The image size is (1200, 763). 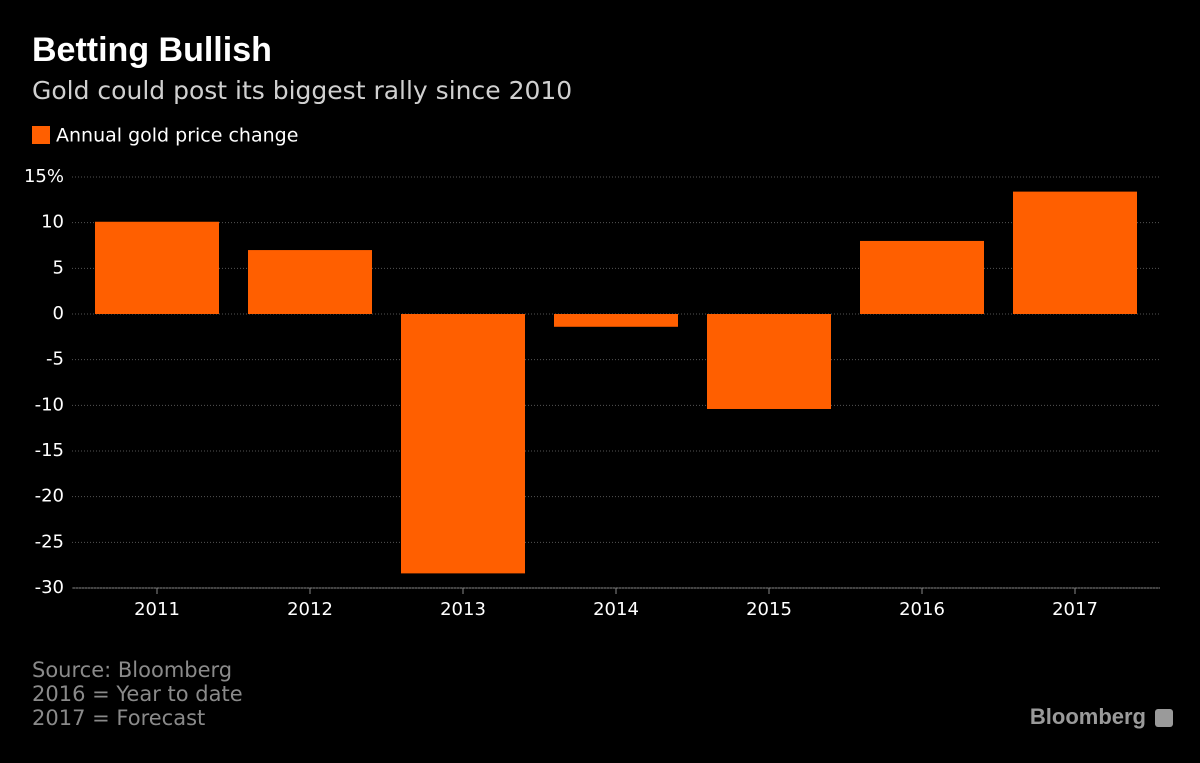 What do you see at coordinates (769, 609) in the screenshot?
I see `x-tick-label: 2015` at bounding box center [769, 609].